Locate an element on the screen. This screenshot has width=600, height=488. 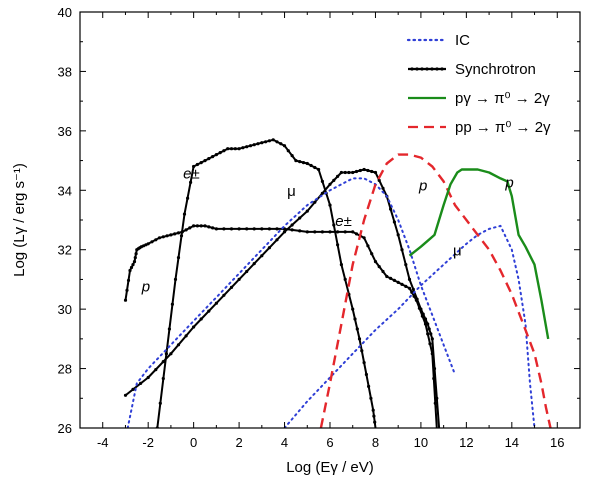
x-tick-label: 12 is located at coordinates (466, 442).